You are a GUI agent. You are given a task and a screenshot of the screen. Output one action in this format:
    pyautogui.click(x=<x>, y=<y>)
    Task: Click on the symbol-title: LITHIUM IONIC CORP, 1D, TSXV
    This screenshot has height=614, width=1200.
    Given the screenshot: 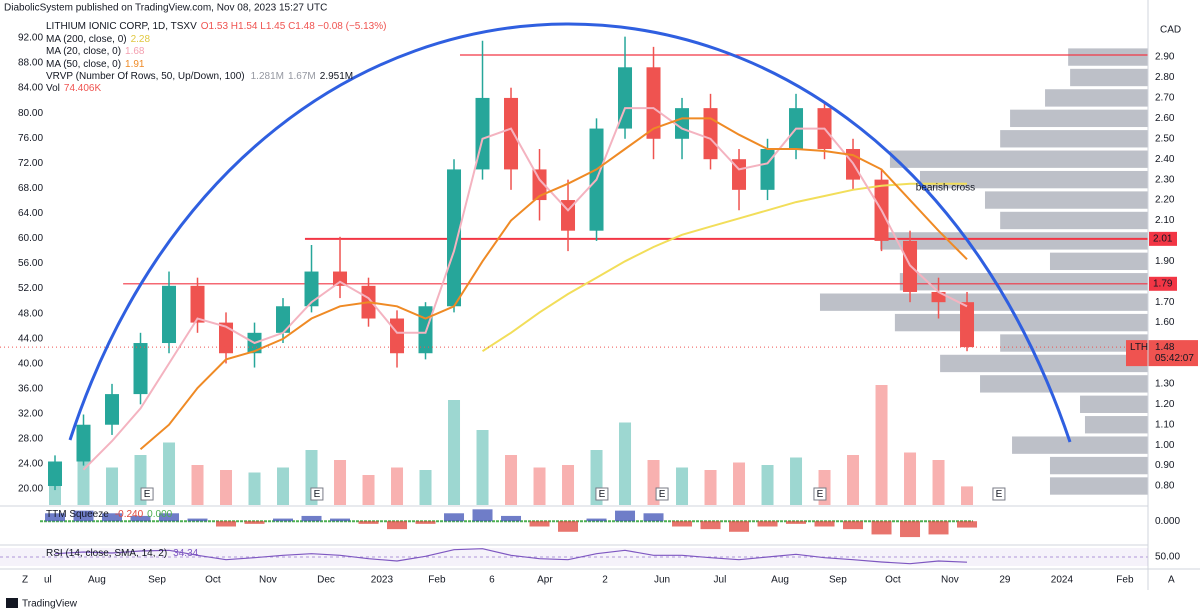 What is the action you would take?
    pyautogui.click(x=121, y=26)
    